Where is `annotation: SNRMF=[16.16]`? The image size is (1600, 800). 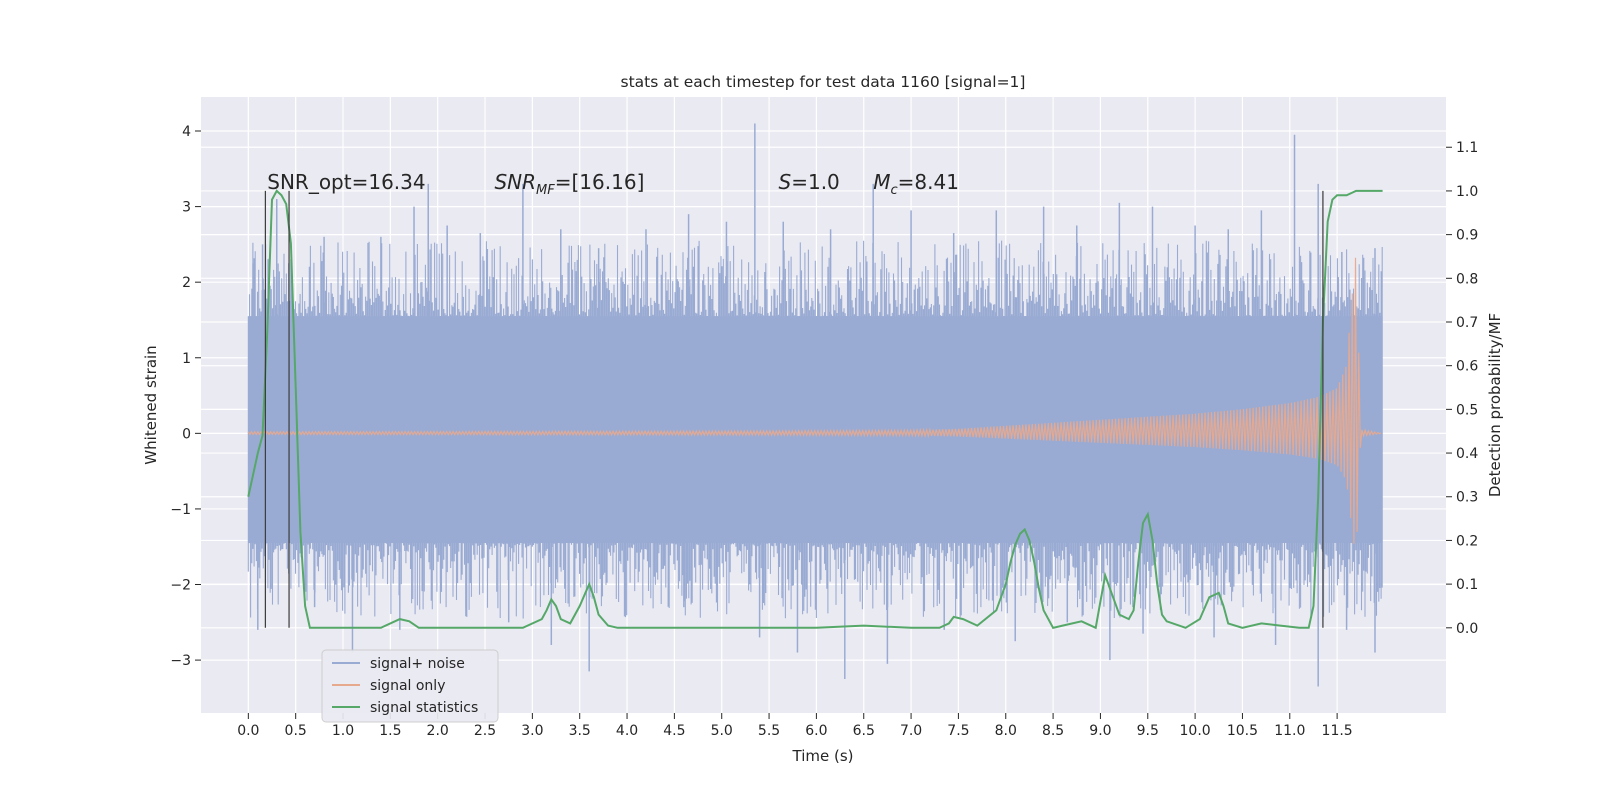
annotation: SNRMF=[16.16] is located at coordinates (569, 184).